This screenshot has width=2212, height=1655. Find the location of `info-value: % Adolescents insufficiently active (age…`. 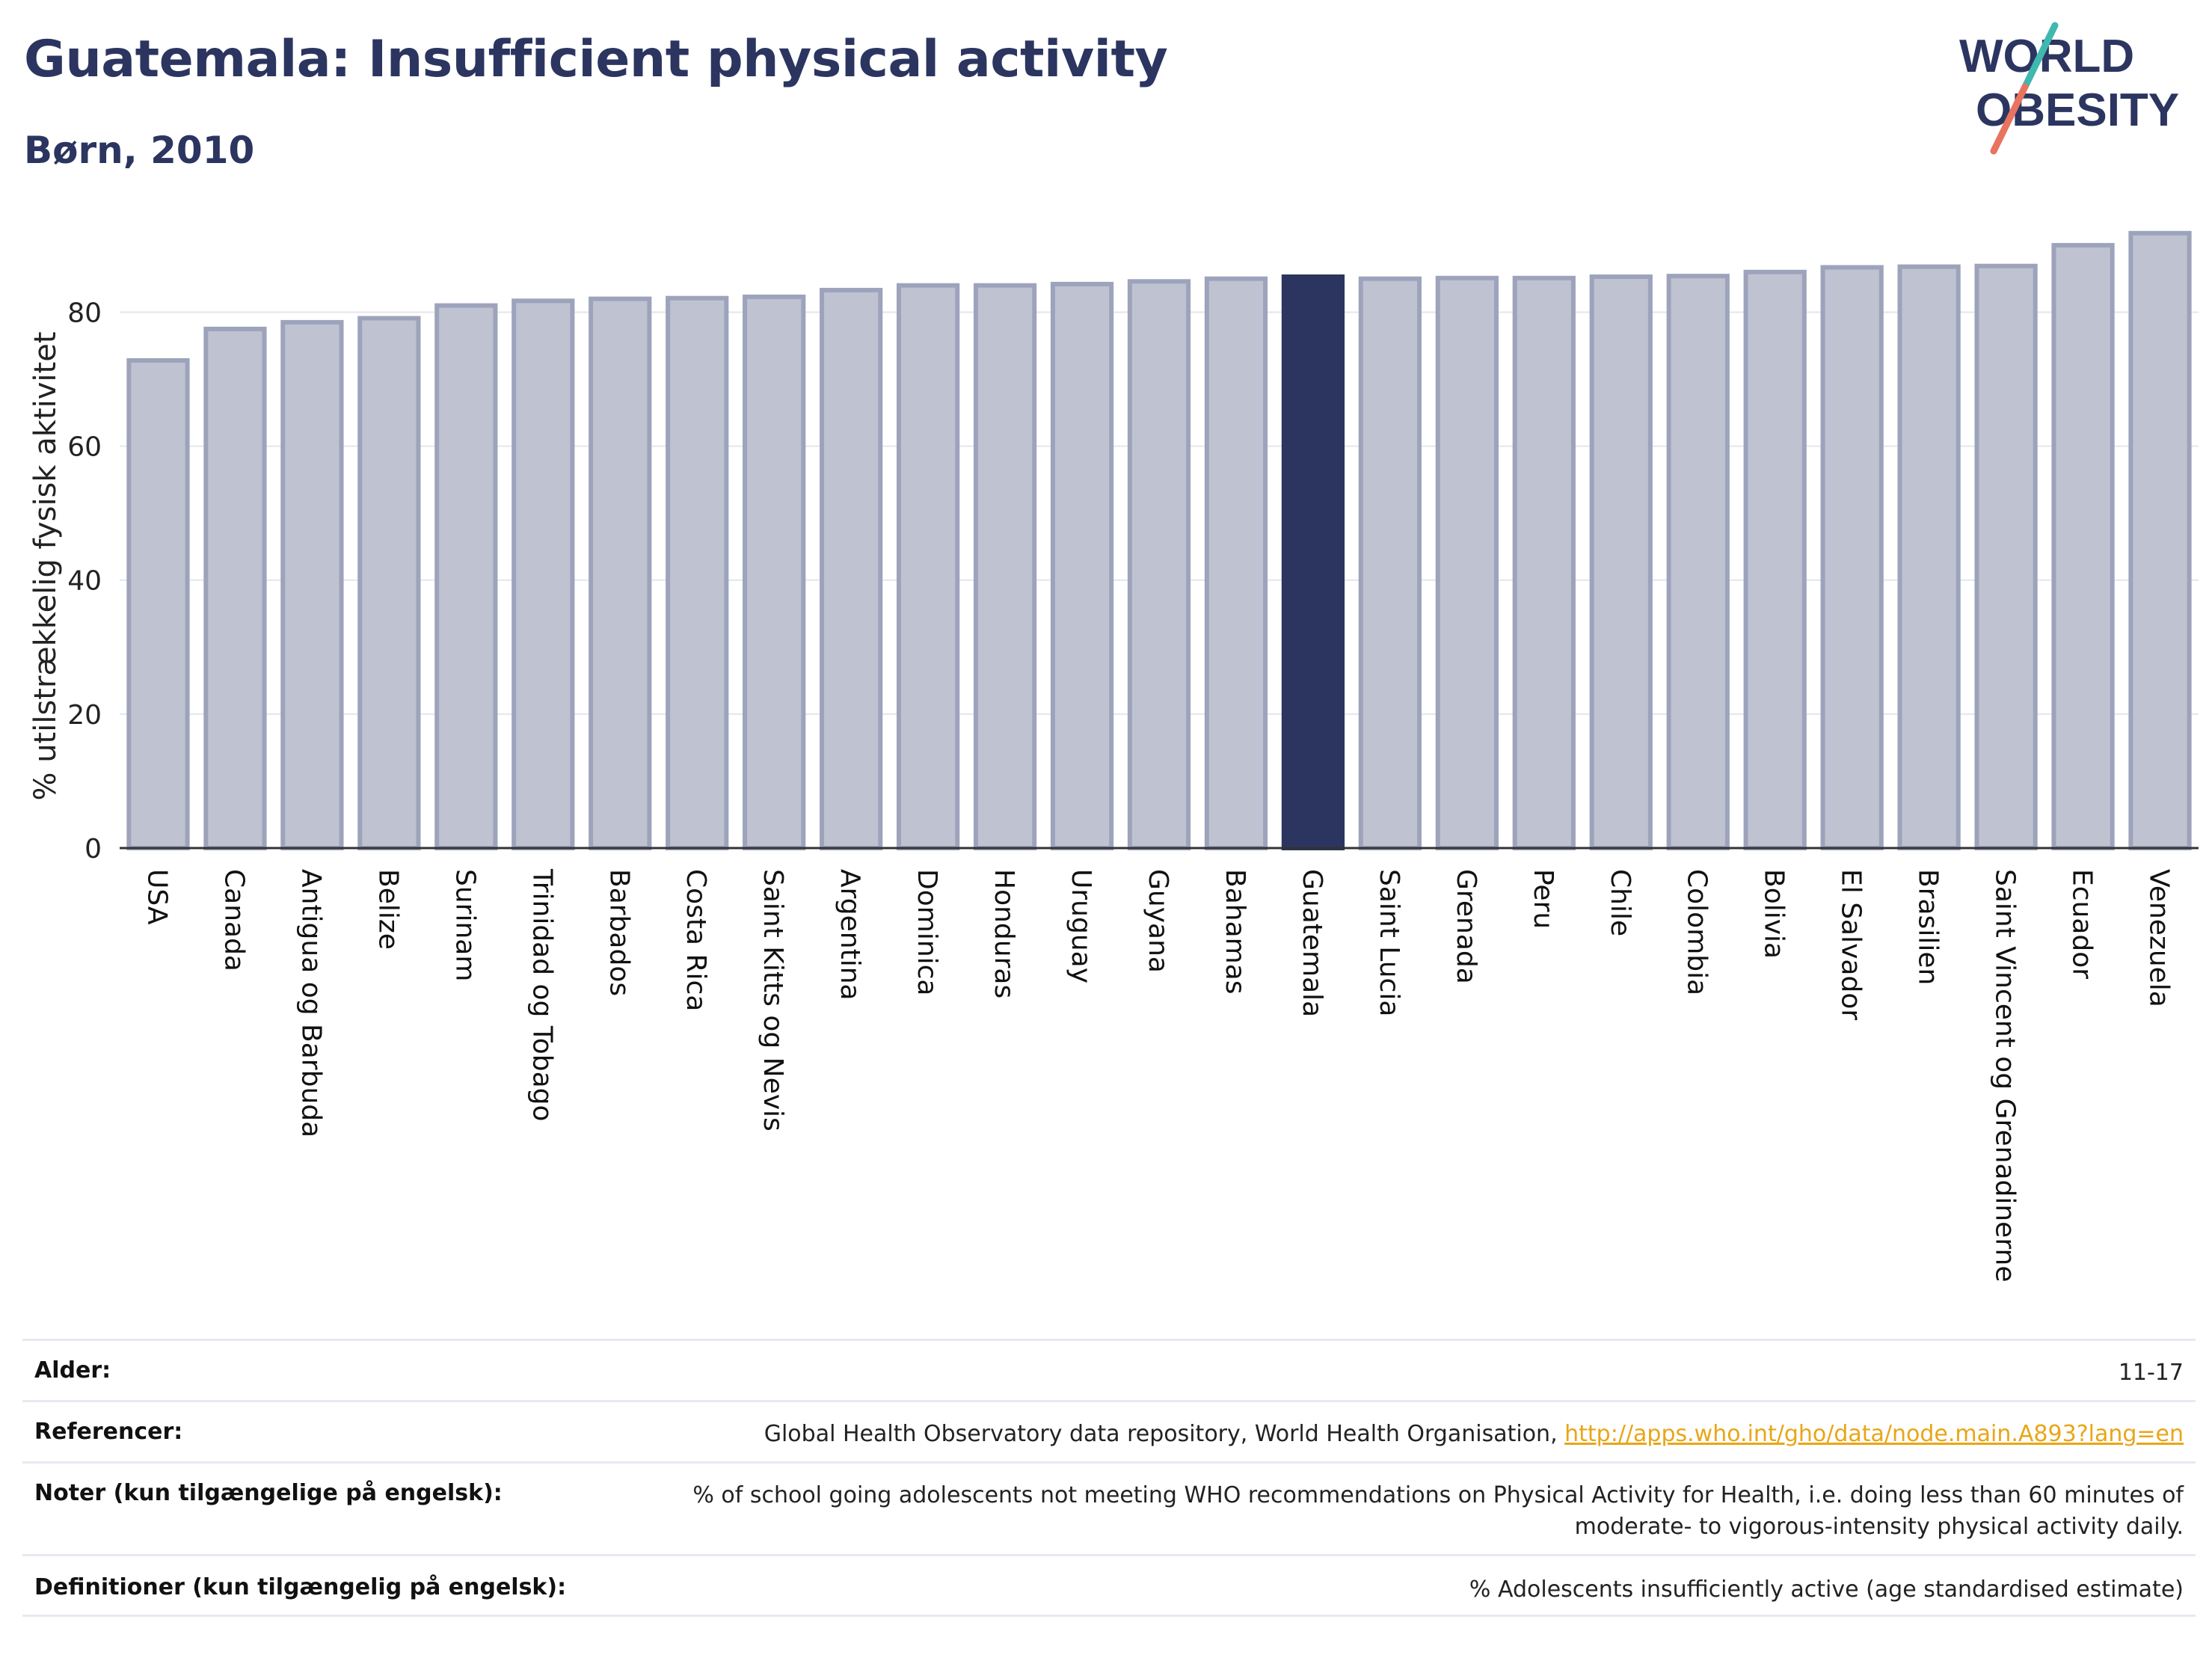

info-value: % Adolescents insufficiently active (age… is located at coordinates (1826, 1589).